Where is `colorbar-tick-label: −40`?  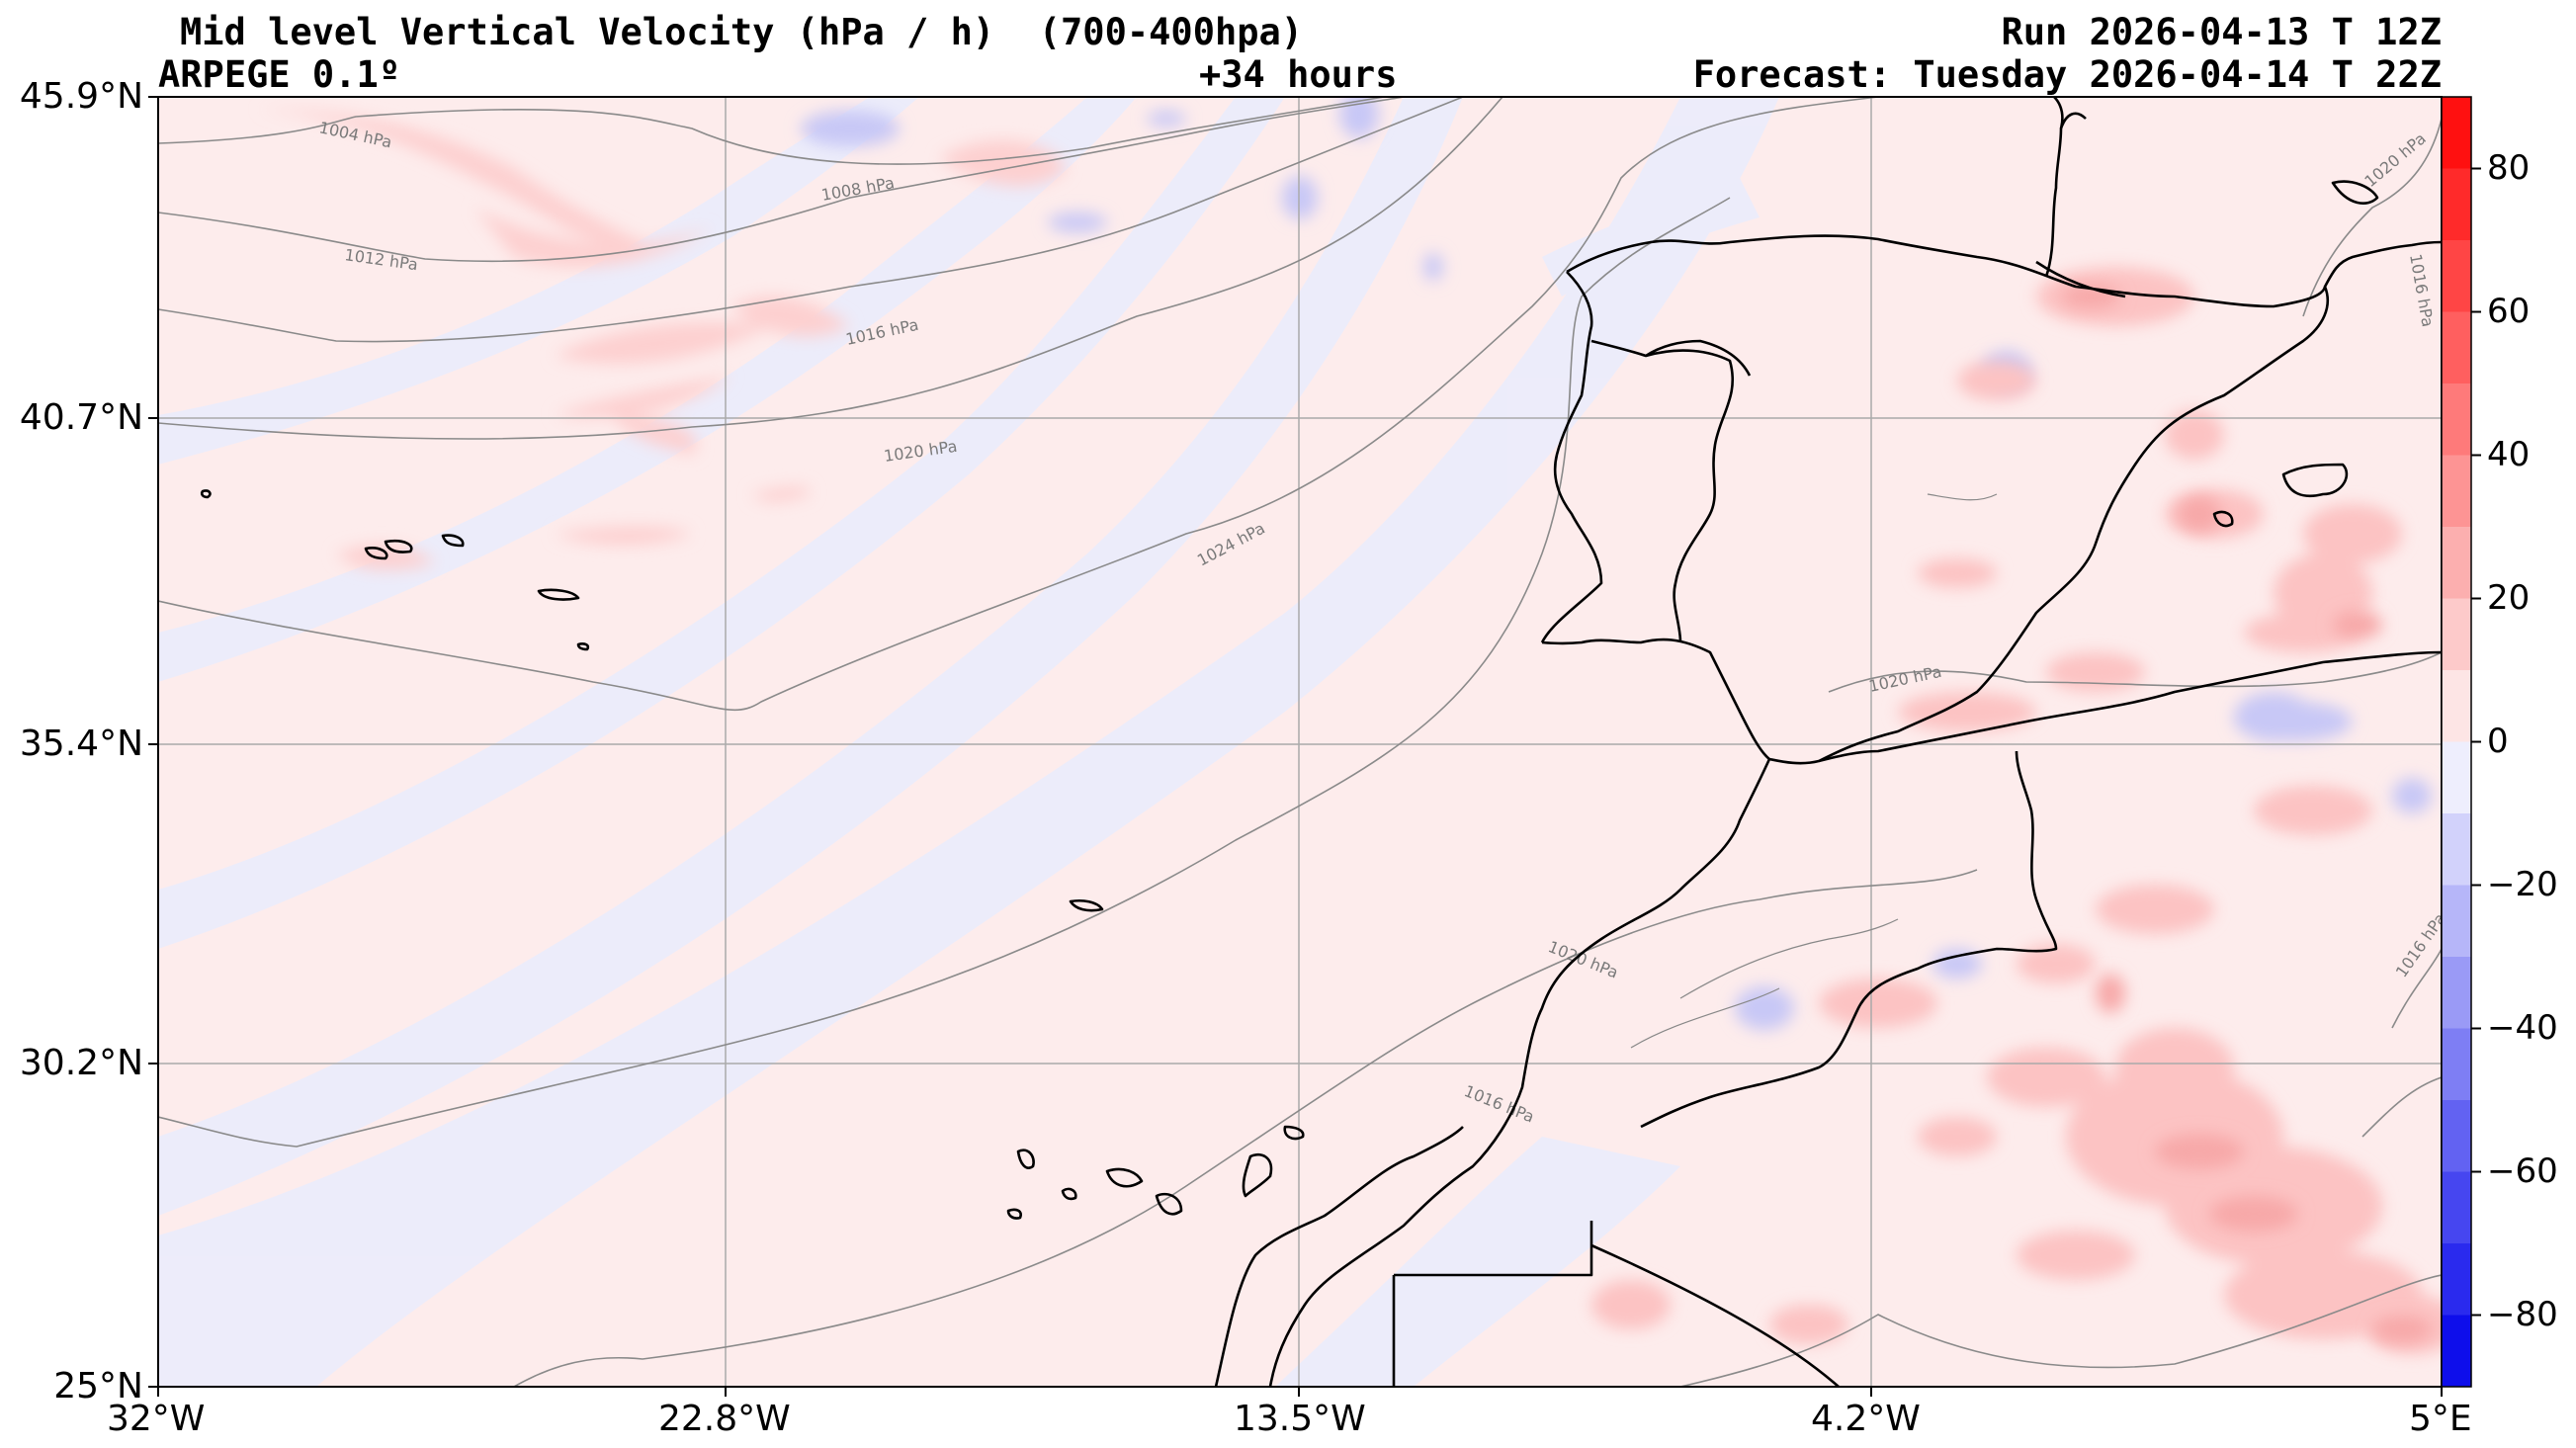 colorbar-tick-label: −40 is located at coordinates (2522, 1027).